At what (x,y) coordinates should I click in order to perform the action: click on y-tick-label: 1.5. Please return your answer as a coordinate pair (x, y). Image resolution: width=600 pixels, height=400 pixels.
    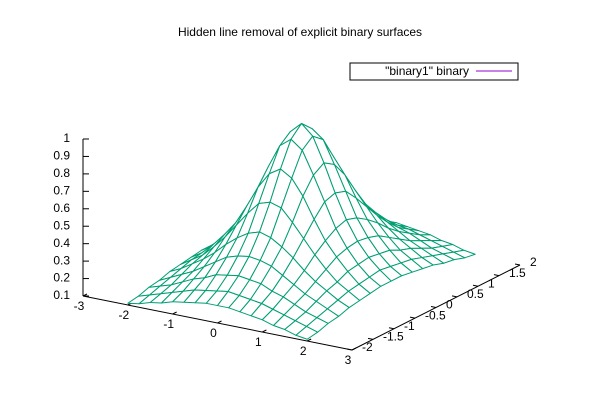
    Looking at the image, I should click on (517, 273).